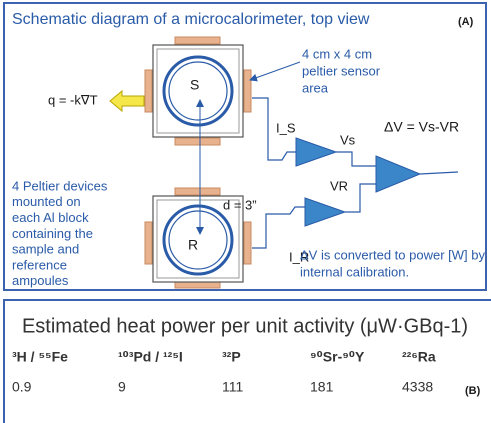 This screenshot has width=491, height=423. I want to click on heat-arrow, so click(127, 101).